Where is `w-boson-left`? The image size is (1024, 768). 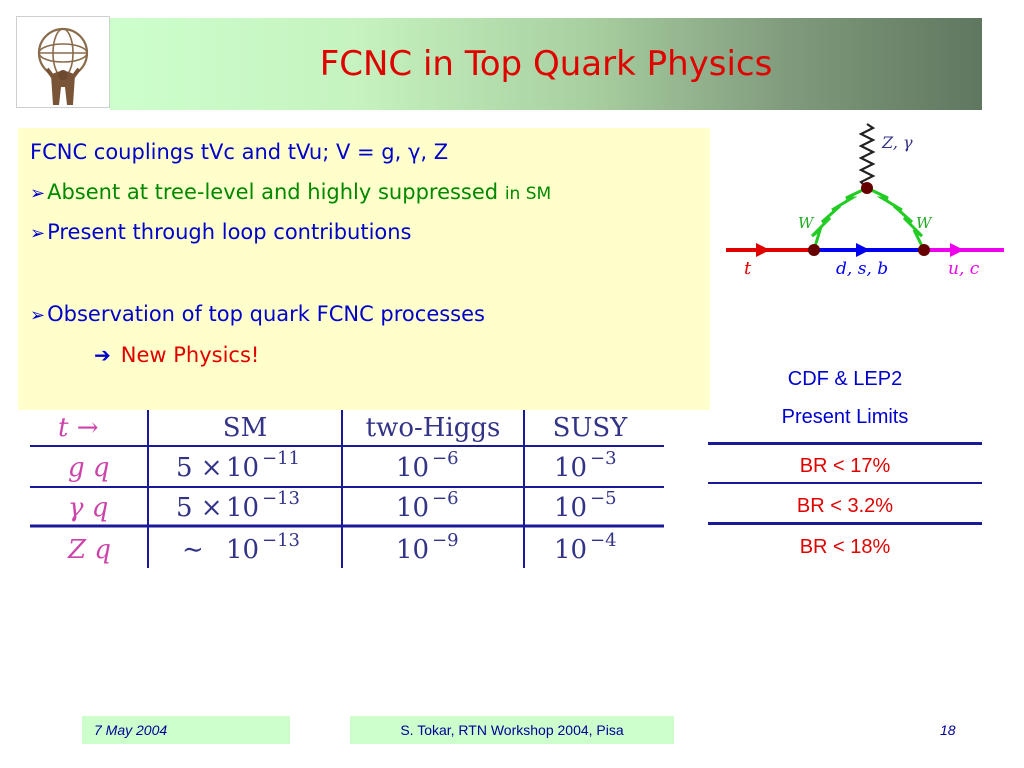
w-boson-left is located at coordinates (839, 218).